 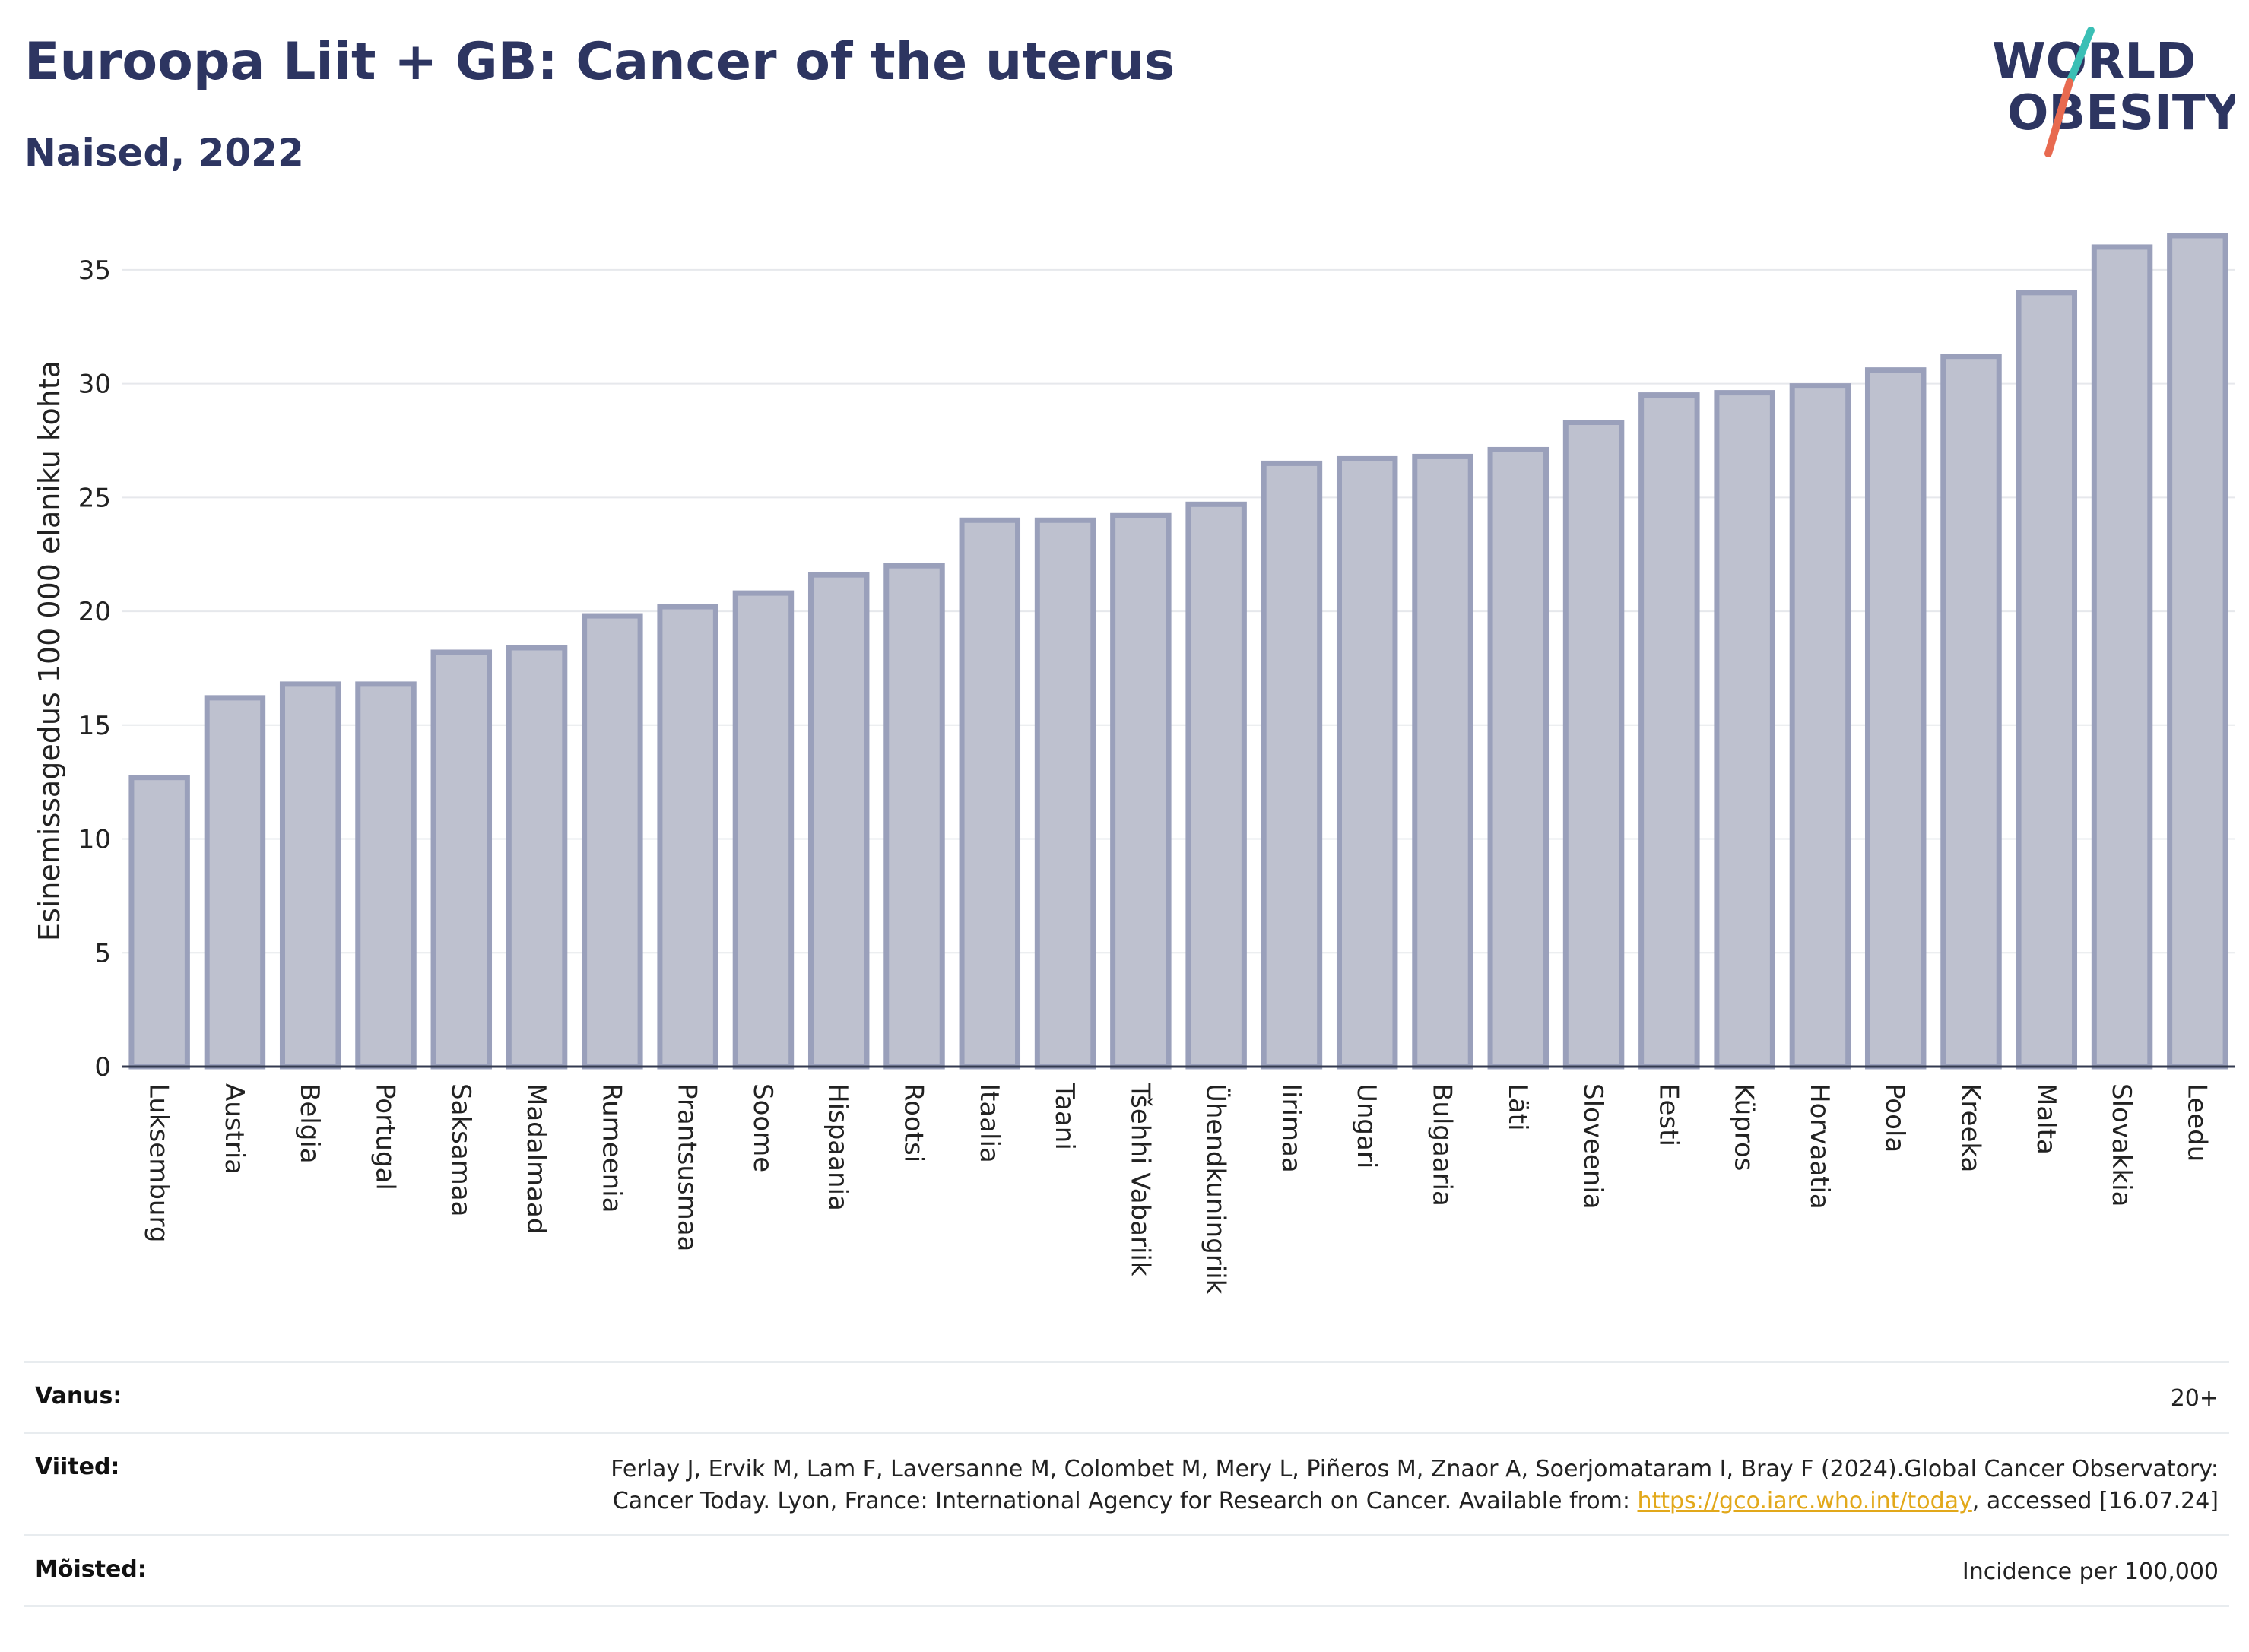 What do you see at coordinates (611, 1148) in the screenshot?
I see `x-tick-label: Rumeenia` at bounding box center [611, 1148].